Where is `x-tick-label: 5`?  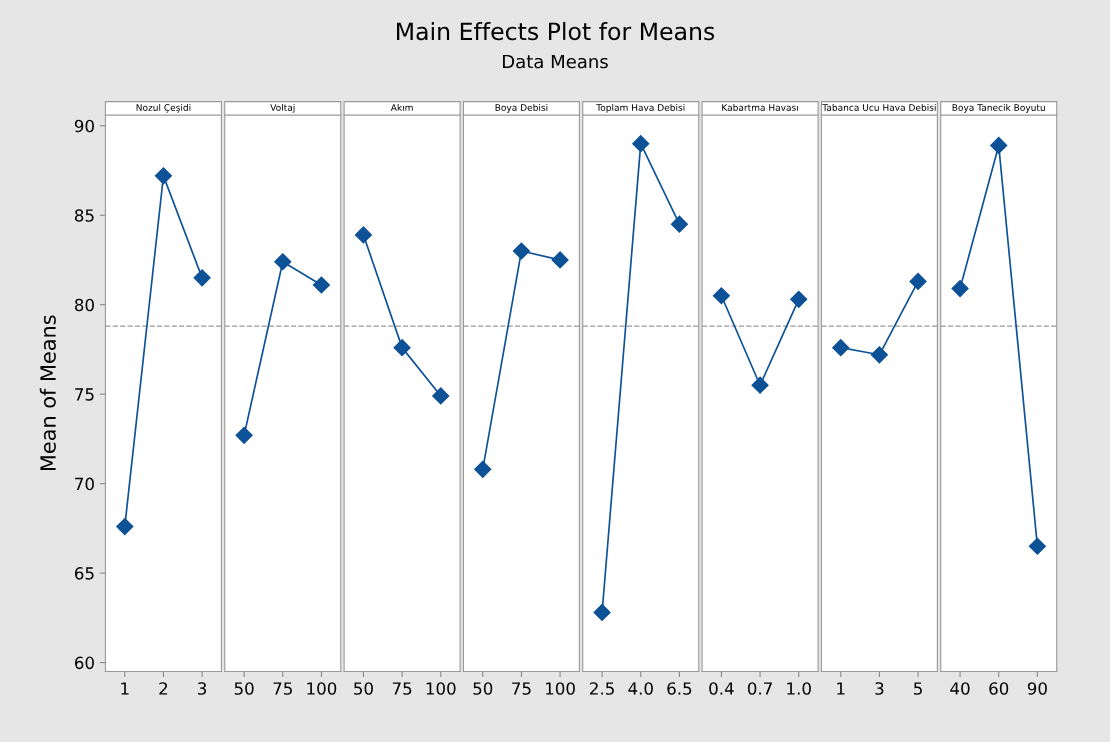 x-tick-label: 5 is located at coordinates (918, 688).